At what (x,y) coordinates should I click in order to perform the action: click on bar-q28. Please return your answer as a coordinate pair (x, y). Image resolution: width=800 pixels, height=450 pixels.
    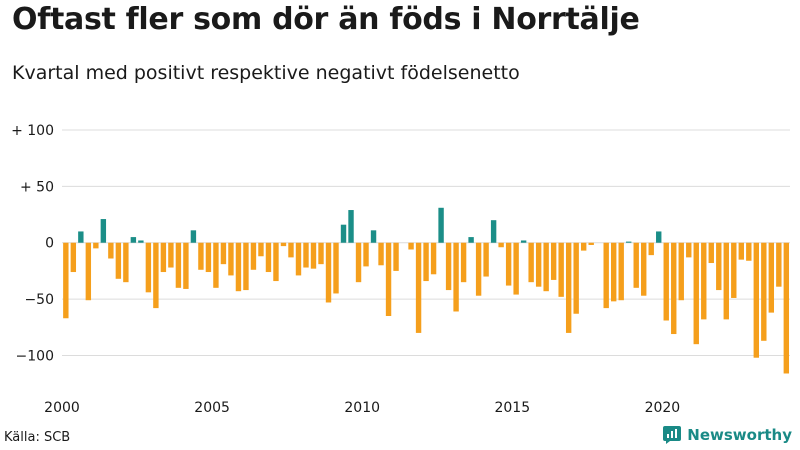
    Looking at the image, I should click on (268, 257).